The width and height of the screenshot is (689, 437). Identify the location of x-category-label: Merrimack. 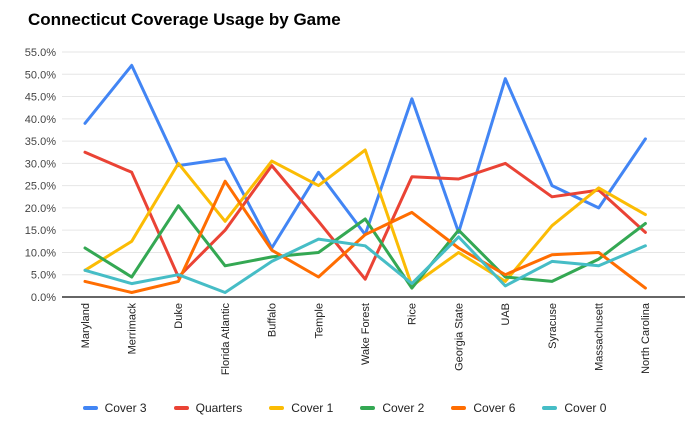
(133, 329).